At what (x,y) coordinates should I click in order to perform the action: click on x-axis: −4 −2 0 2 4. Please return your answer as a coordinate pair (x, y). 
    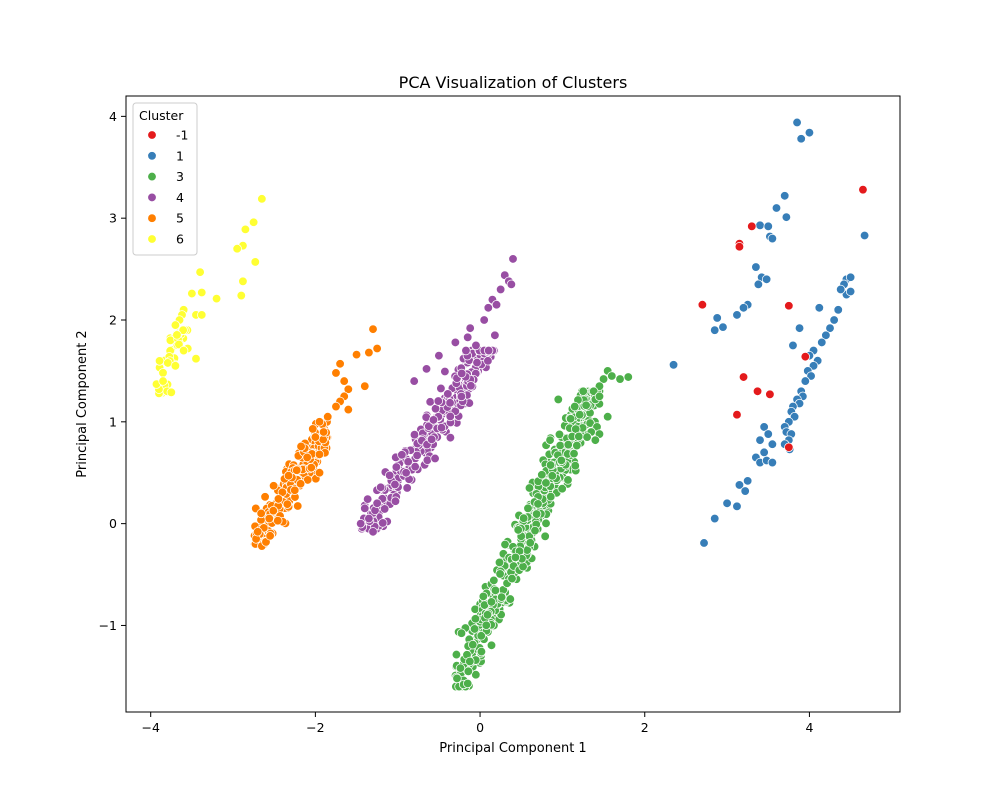
    Looking at the image, I should click on (477, 723).